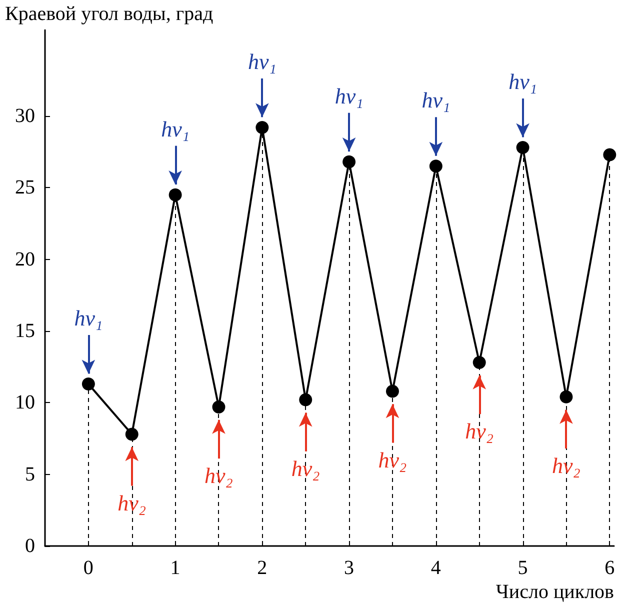 The image size is (626, 612). I want to click on y-tick-label: 10, so click(25, 403).